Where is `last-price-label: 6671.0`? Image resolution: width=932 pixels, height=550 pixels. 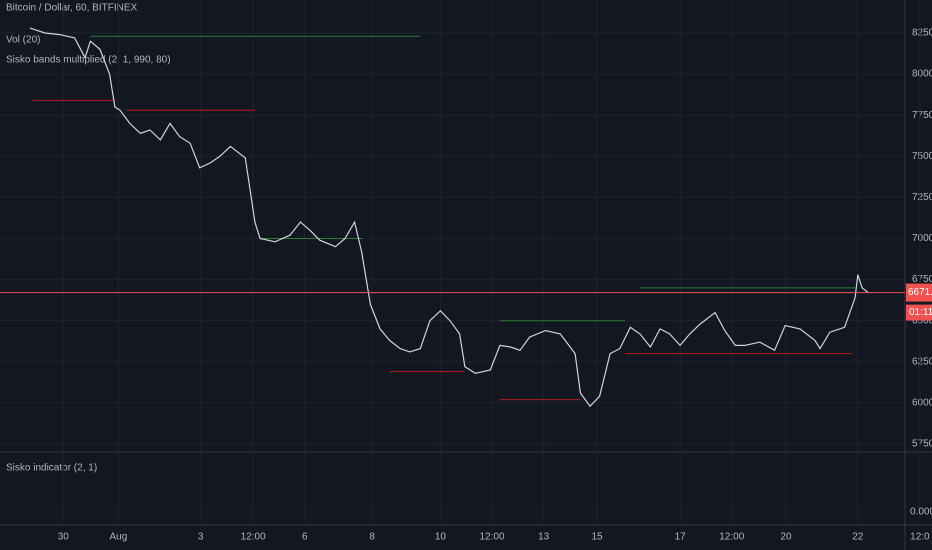 last-price-label: 6671.0 is located at coordinates (920, 292).